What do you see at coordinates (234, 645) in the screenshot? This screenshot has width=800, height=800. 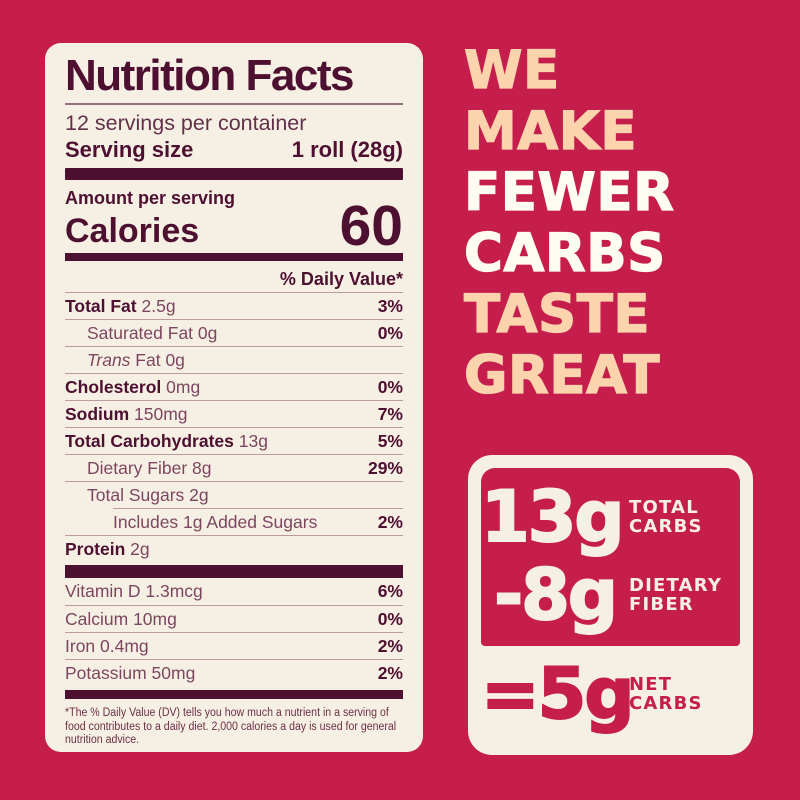 I see `vitamin-row-iron: Iron 0.4mg 2%` at bounding box center [234, 645].